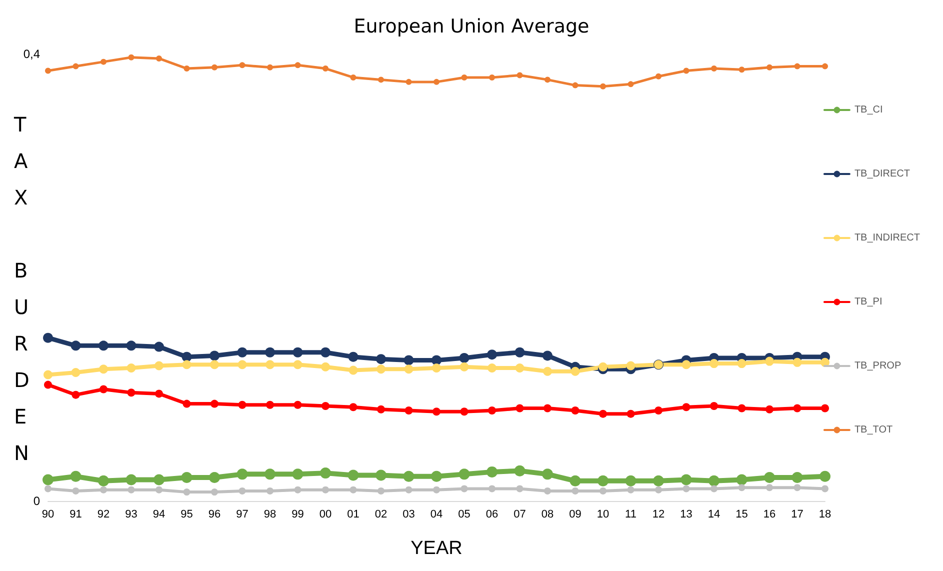 The image size is (943, 571). I want to click on legend-label: TB_PROP, so click(878, 366).